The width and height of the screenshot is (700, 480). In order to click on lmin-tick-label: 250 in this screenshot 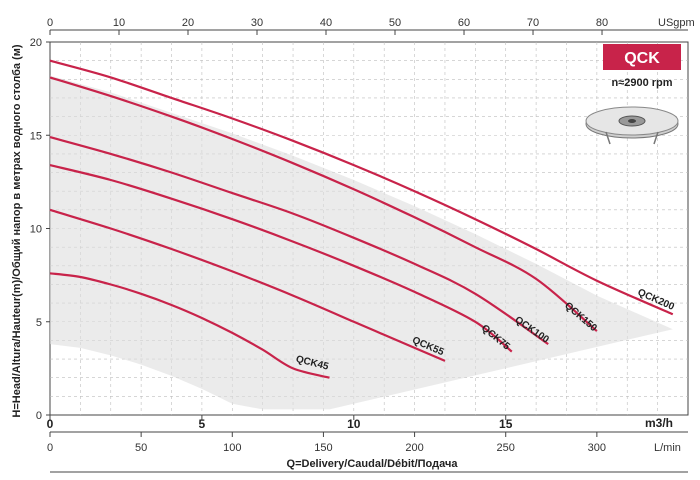, I will do `click(506, 448)`.